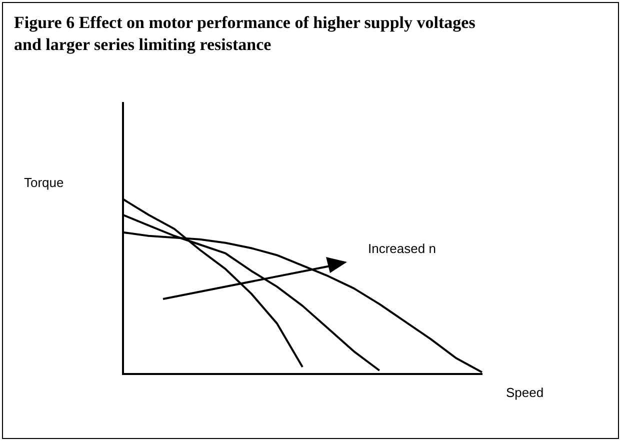  I want to click on chart-title: Figure 6 Effect on motor performance of higher supply voltages and larger series limiting resistance, so click(245, 34).